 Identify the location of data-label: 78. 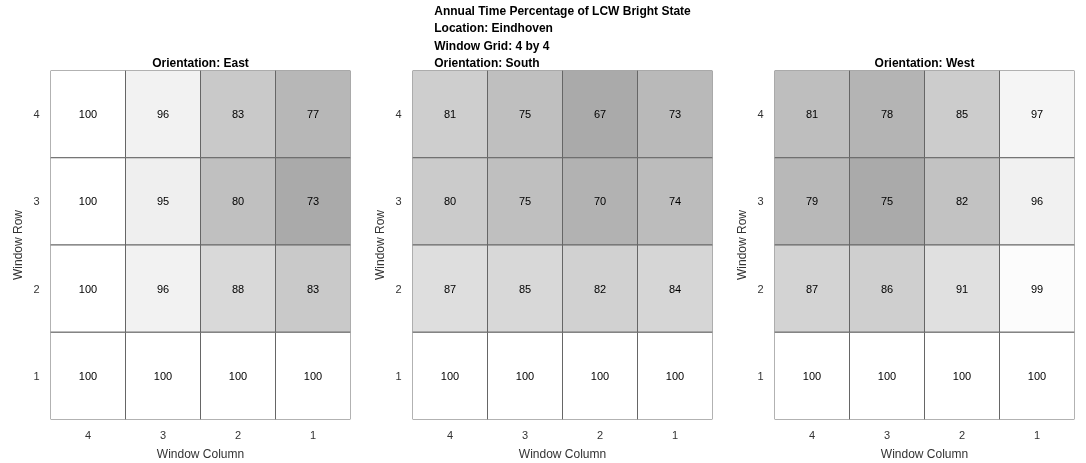
(887, 114).